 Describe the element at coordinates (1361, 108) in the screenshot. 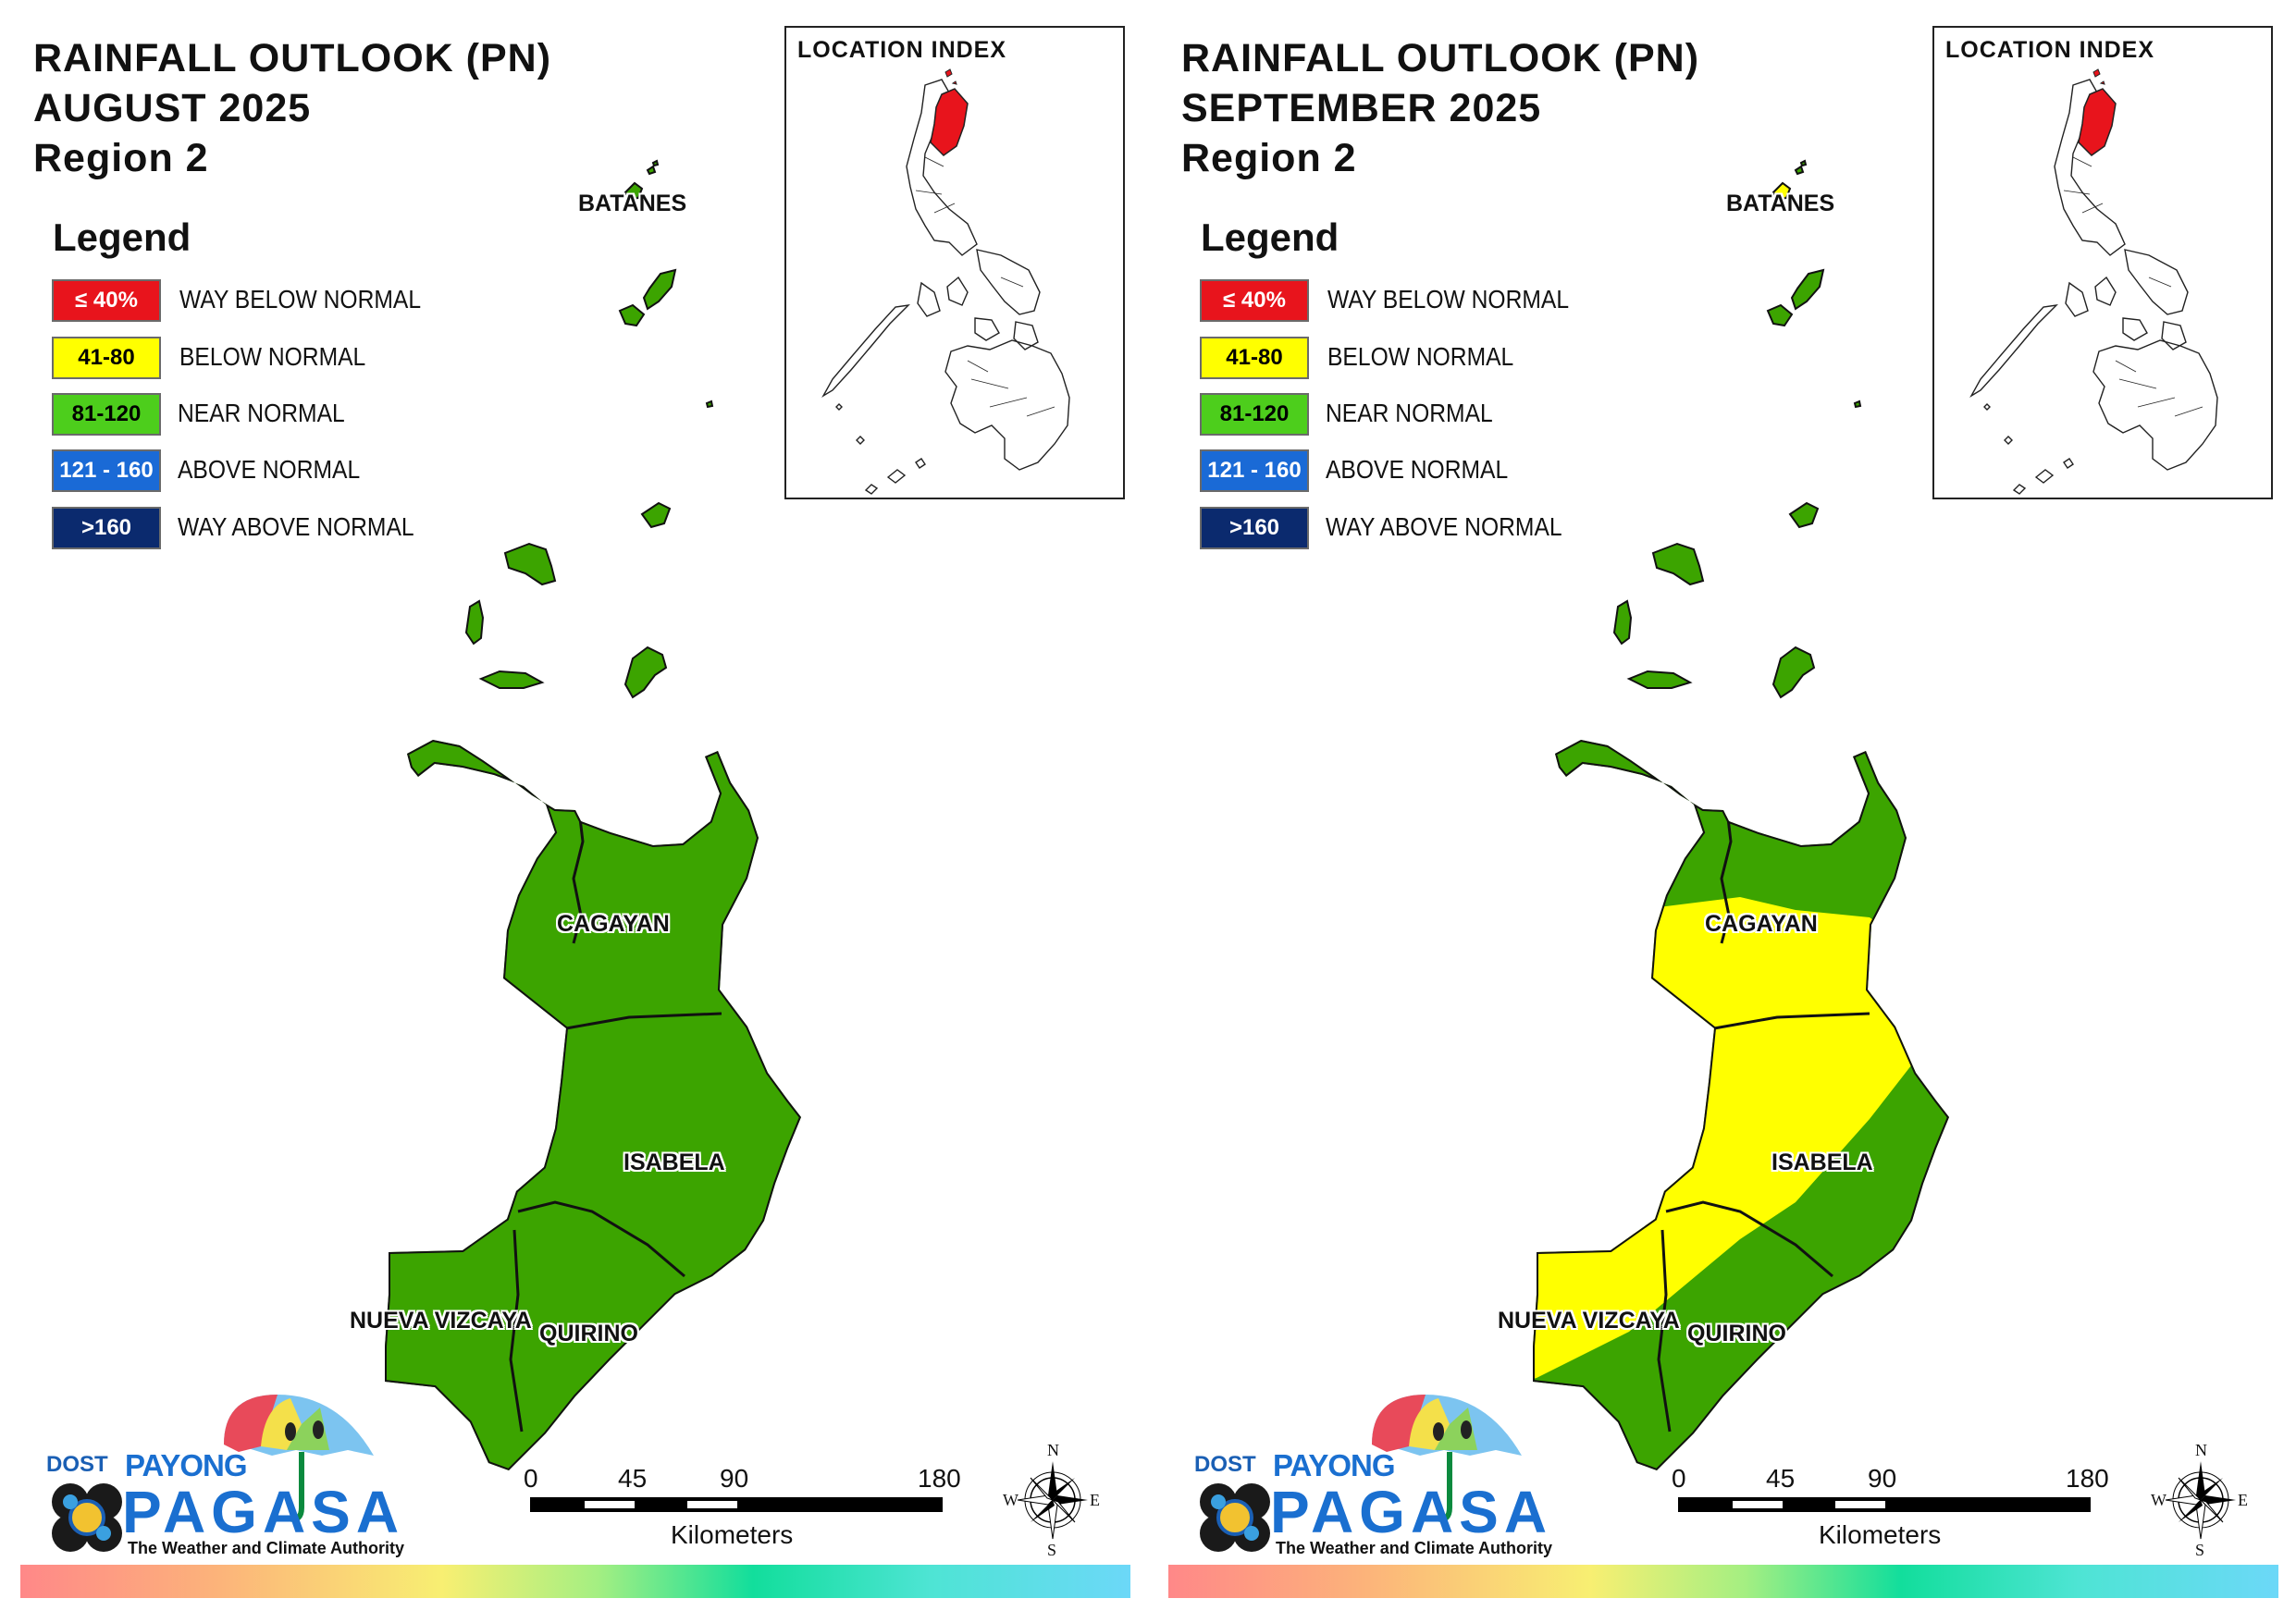

I see `title-line-2: SEPTEMBER 2025` at that location.